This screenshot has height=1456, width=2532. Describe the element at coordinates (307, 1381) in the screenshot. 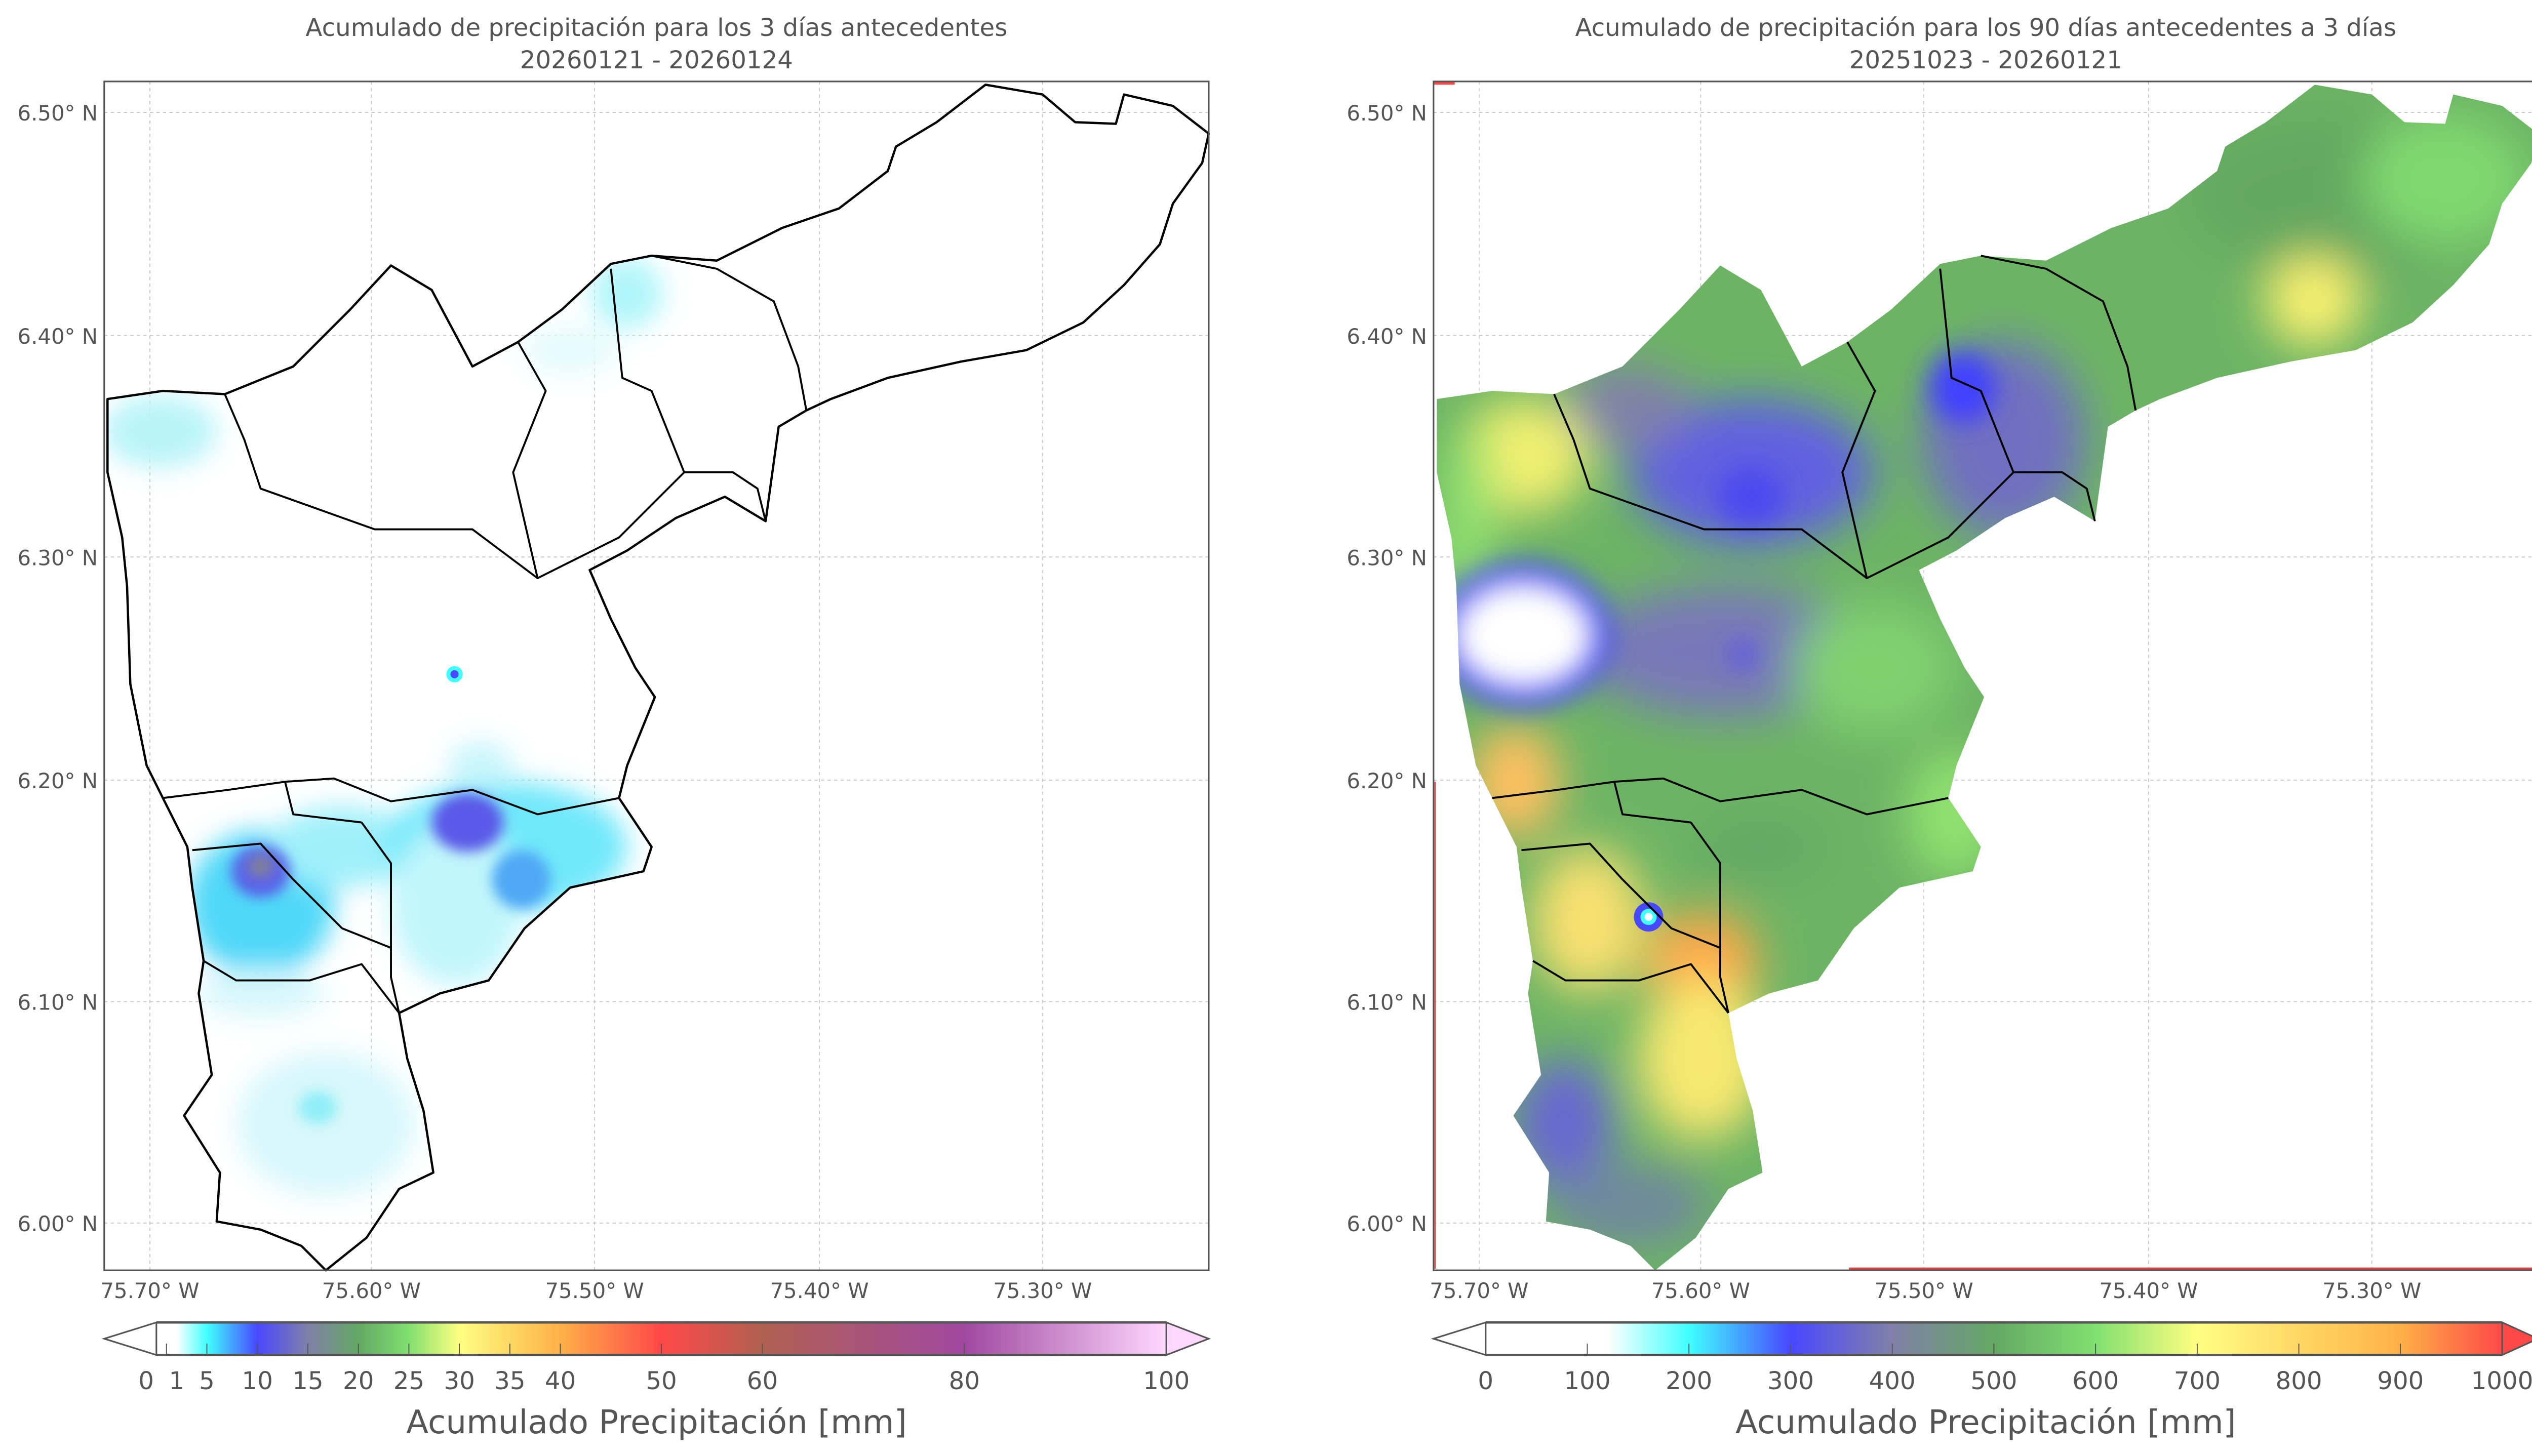

I see `colorbar-tick-label: 15` at that location.